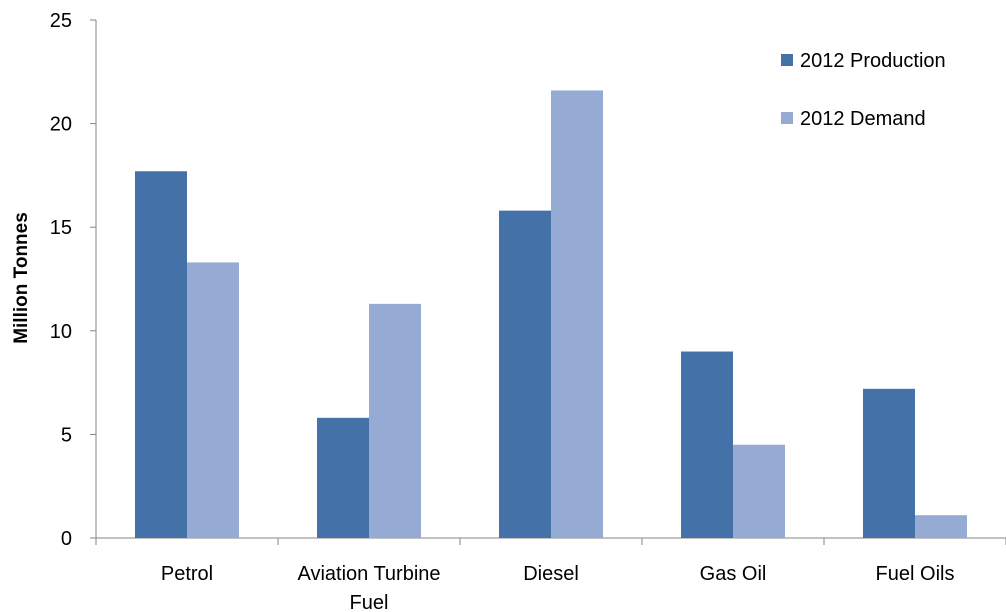 The image size is (1006, 612). What do you see at coordinates (863, 119) in the screenshot?
I see `legend-label: 2012 Demand` at bounding box center [863, 119].